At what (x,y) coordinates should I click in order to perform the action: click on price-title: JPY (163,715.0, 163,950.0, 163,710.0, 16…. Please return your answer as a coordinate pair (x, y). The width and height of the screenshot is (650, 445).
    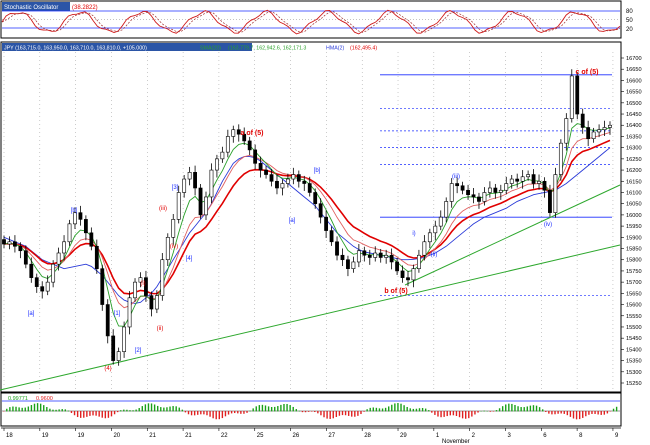
    Looking at the image, I should click on (75, 49).